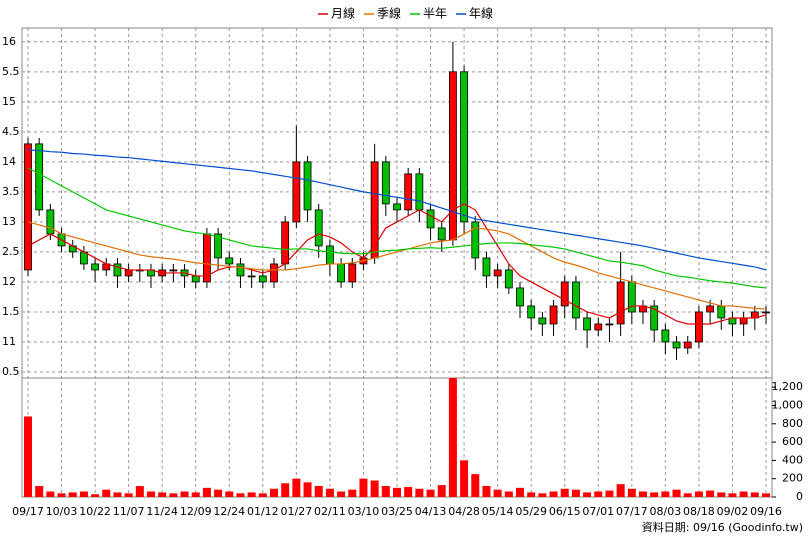 The height and width of the screenshot is (540, 808). What do you see at coordinates (431, 511) in the screenshot?
I see `x-tick-label: 04/13` at bounding box center [431, 511].